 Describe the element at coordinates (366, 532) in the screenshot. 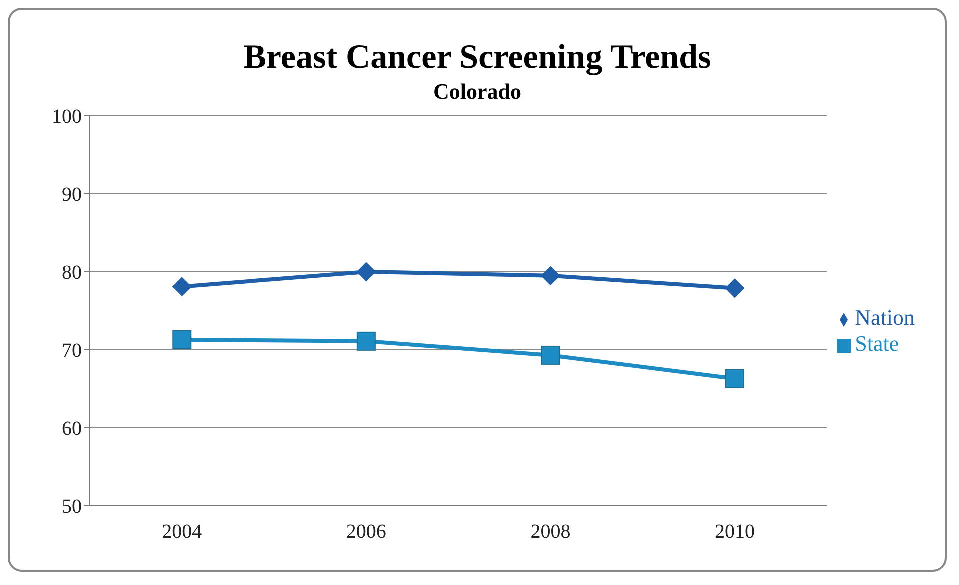

I see `x-tick-label: 2006` at that location.